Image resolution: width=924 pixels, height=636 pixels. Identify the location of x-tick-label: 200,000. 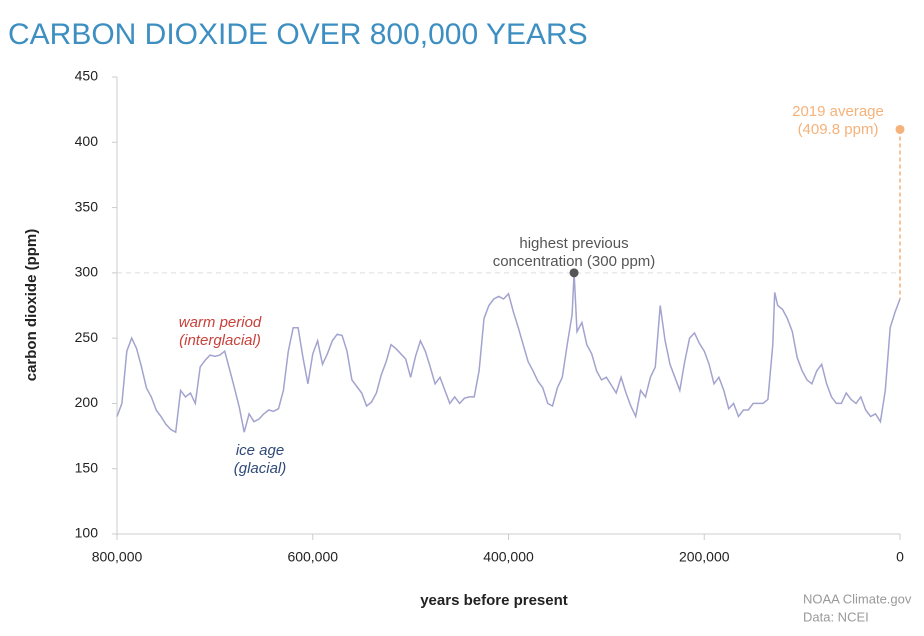
(704, 557).